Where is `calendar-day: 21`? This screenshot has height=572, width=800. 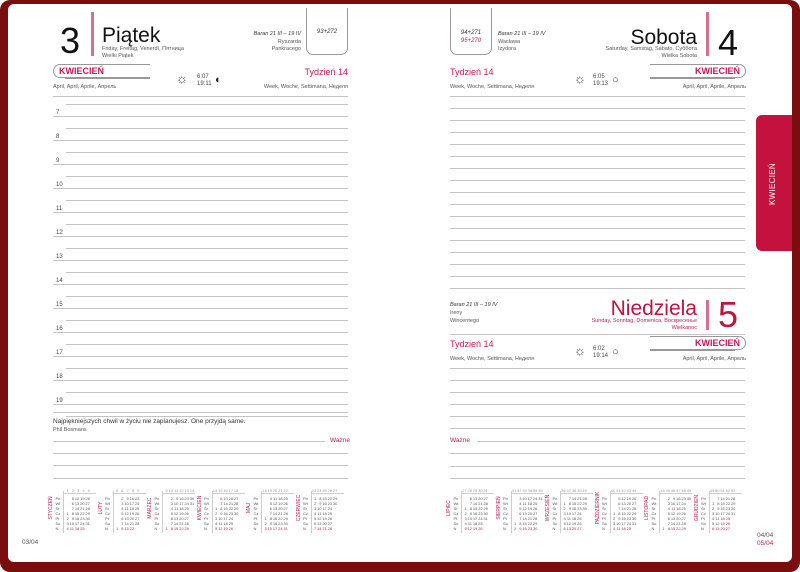
calendar-day: 21 is located at coordinates (530, 518).